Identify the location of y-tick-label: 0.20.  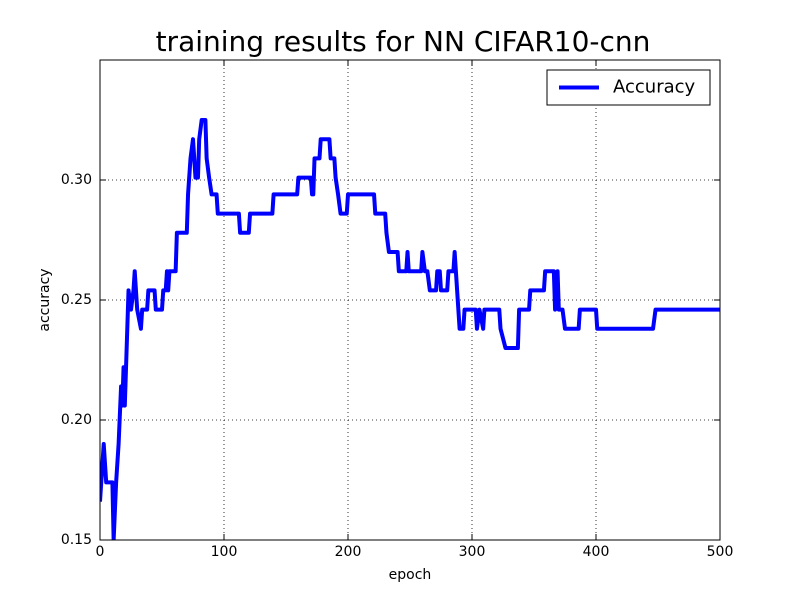
(76, 420).